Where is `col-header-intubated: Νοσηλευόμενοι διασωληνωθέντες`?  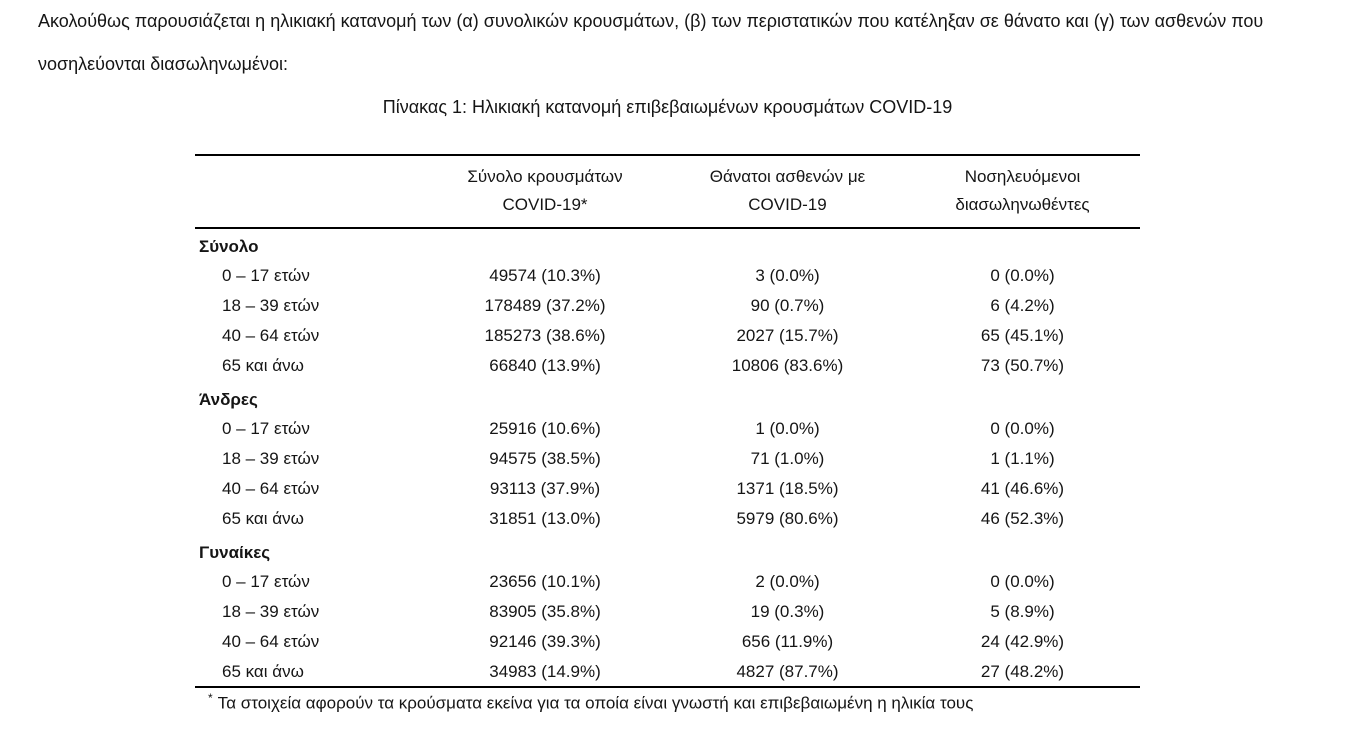
col-header-intubated: Νοσηλευόμενοι διασωληνωθέντες is located at coordinates (1022, 192).